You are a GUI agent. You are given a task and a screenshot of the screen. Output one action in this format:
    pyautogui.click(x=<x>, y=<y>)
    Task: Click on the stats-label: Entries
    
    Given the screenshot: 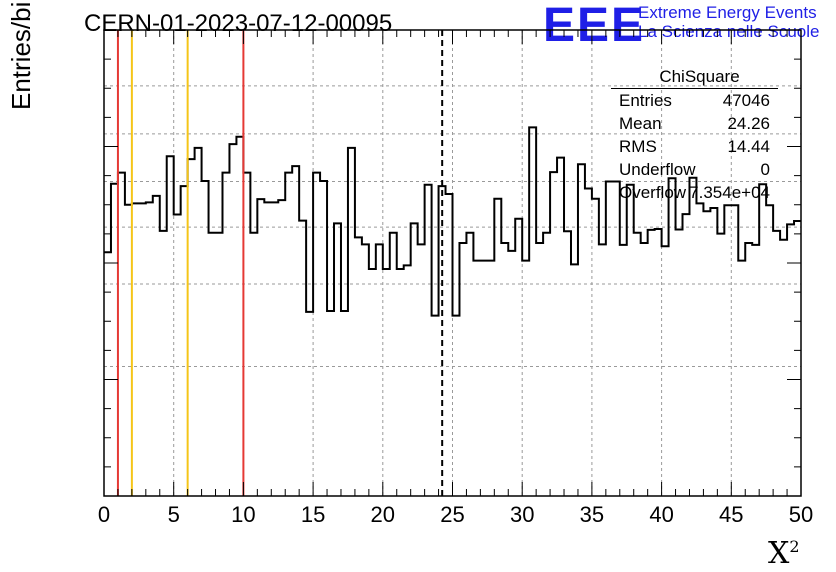 What is the action you would take?
    pyautogui.click(x=645, y=100)
    